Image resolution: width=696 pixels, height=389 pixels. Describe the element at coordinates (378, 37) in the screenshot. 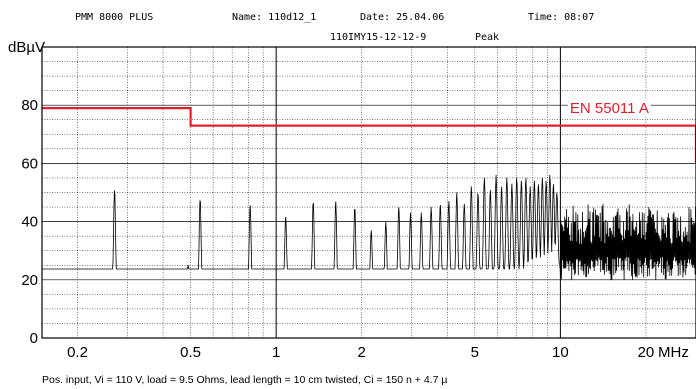

I see `measurement-subtitle: 110IMY15-12-12-9` at that location.